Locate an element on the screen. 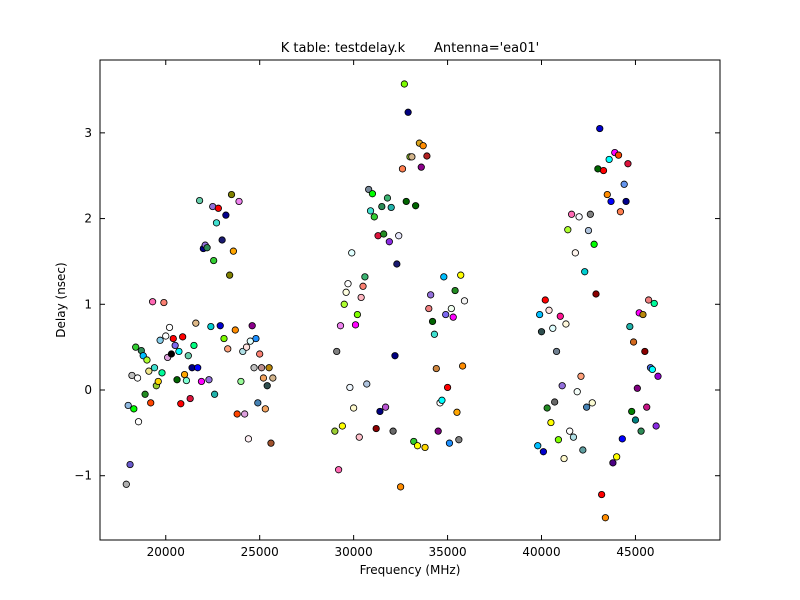  x-tick-label: 25000 is located at coordinates (260, 552).